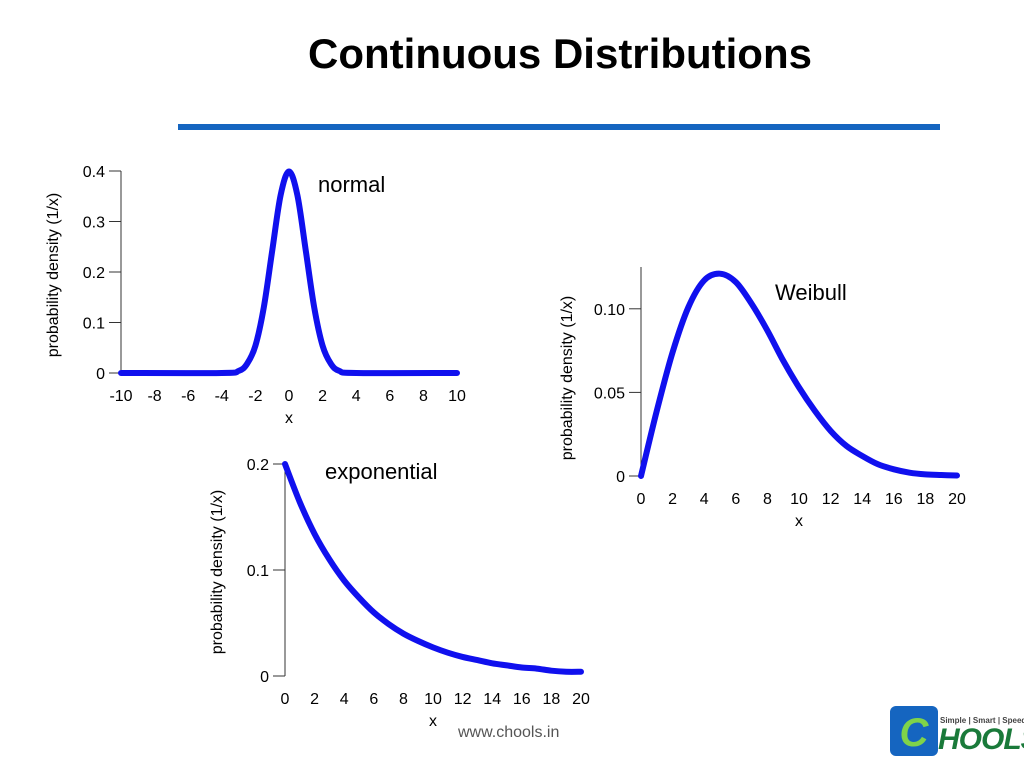 The image size is (1024, 768). I want to click on logo-tagline: Simple | Smart | Speed, so click(982, 720).